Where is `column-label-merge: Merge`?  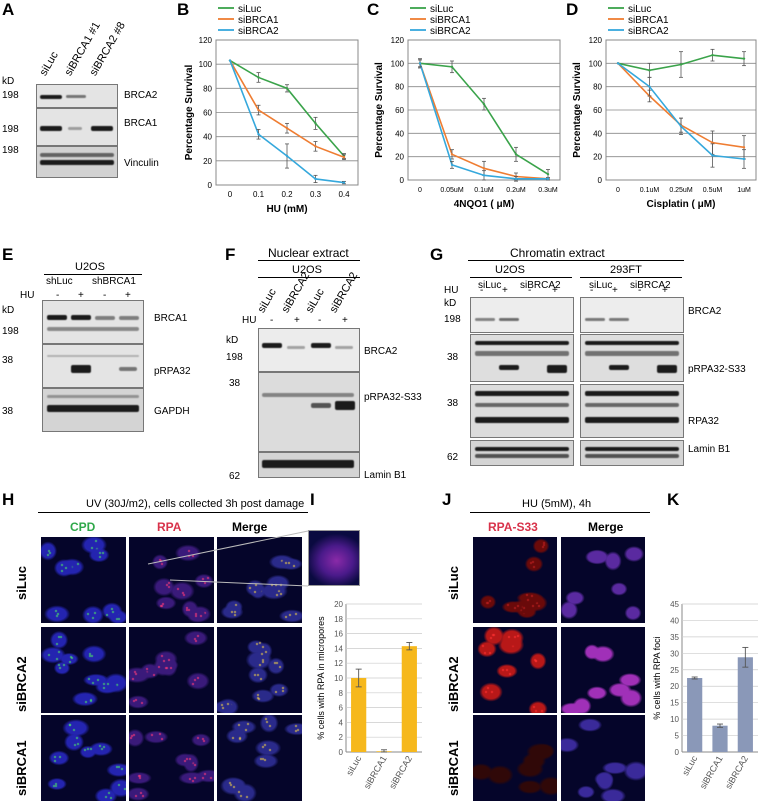 column-label-merge: Merge is located at coordinates (250, 527).